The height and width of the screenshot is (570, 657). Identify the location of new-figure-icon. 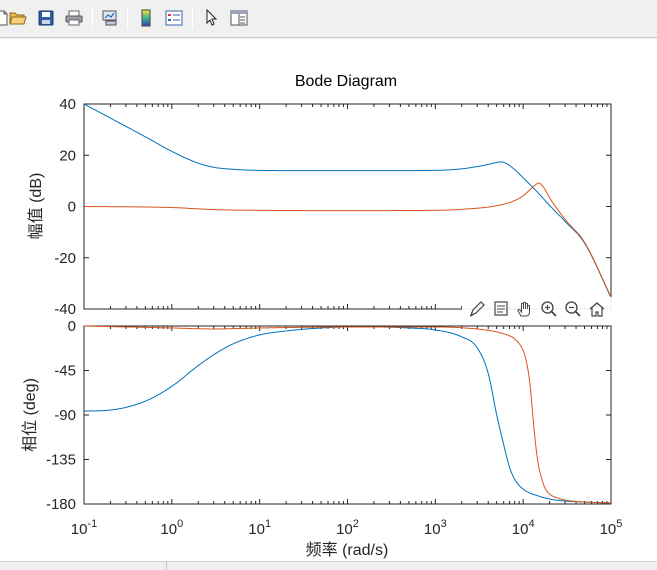
(6, 18).